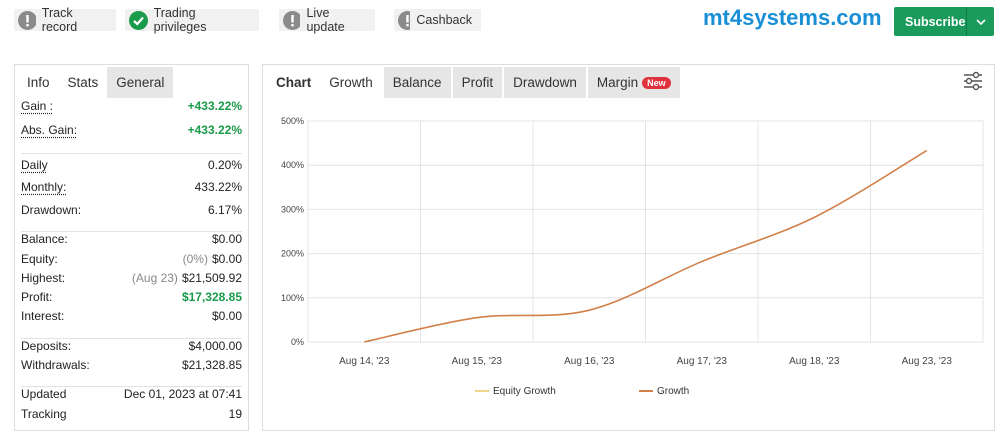  Describe the element at coordinates (83, 82) in the screenshot. I see `tab: Stats` at that location.